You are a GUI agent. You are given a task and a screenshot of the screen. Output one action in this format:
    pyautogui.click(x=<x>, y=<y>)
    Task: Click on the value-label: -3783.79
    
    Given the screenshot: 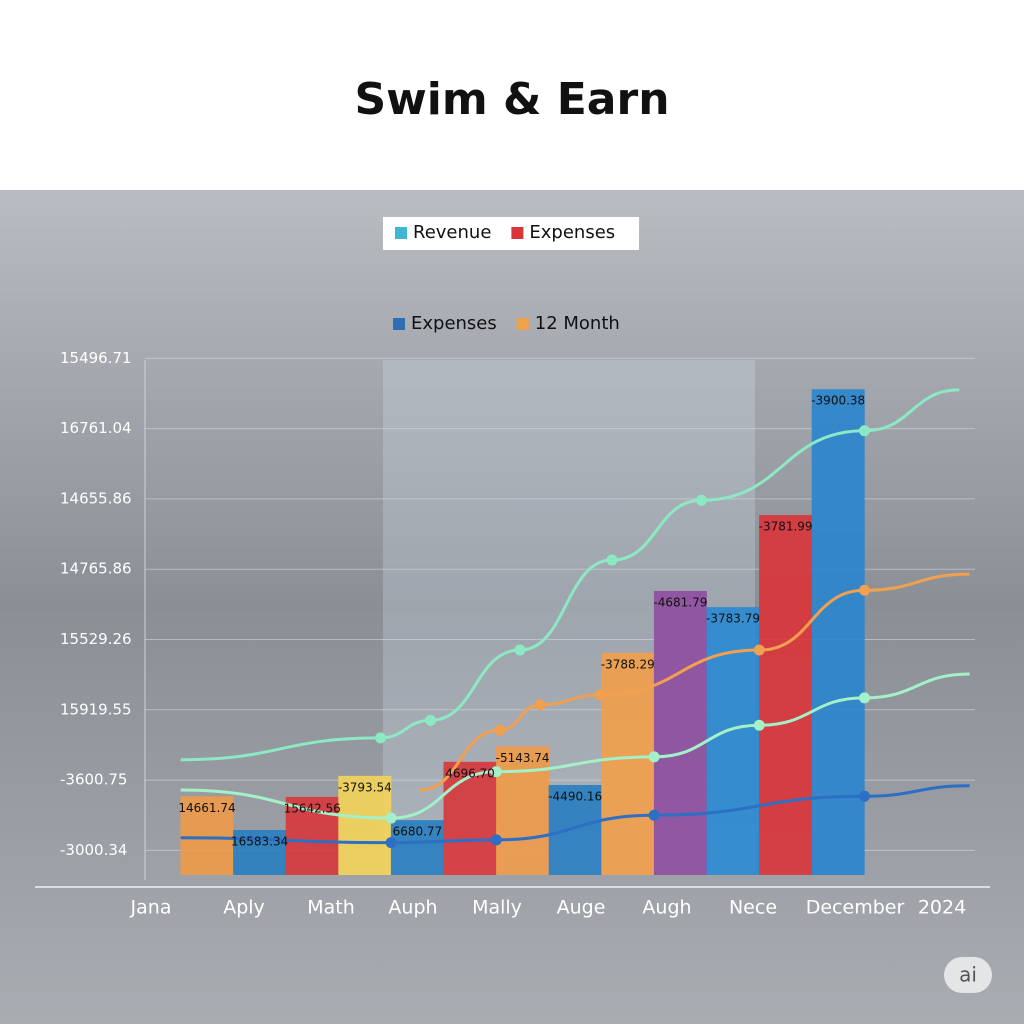 What is the action you would take?
    pyautogui.click(x=733, y=619)
    